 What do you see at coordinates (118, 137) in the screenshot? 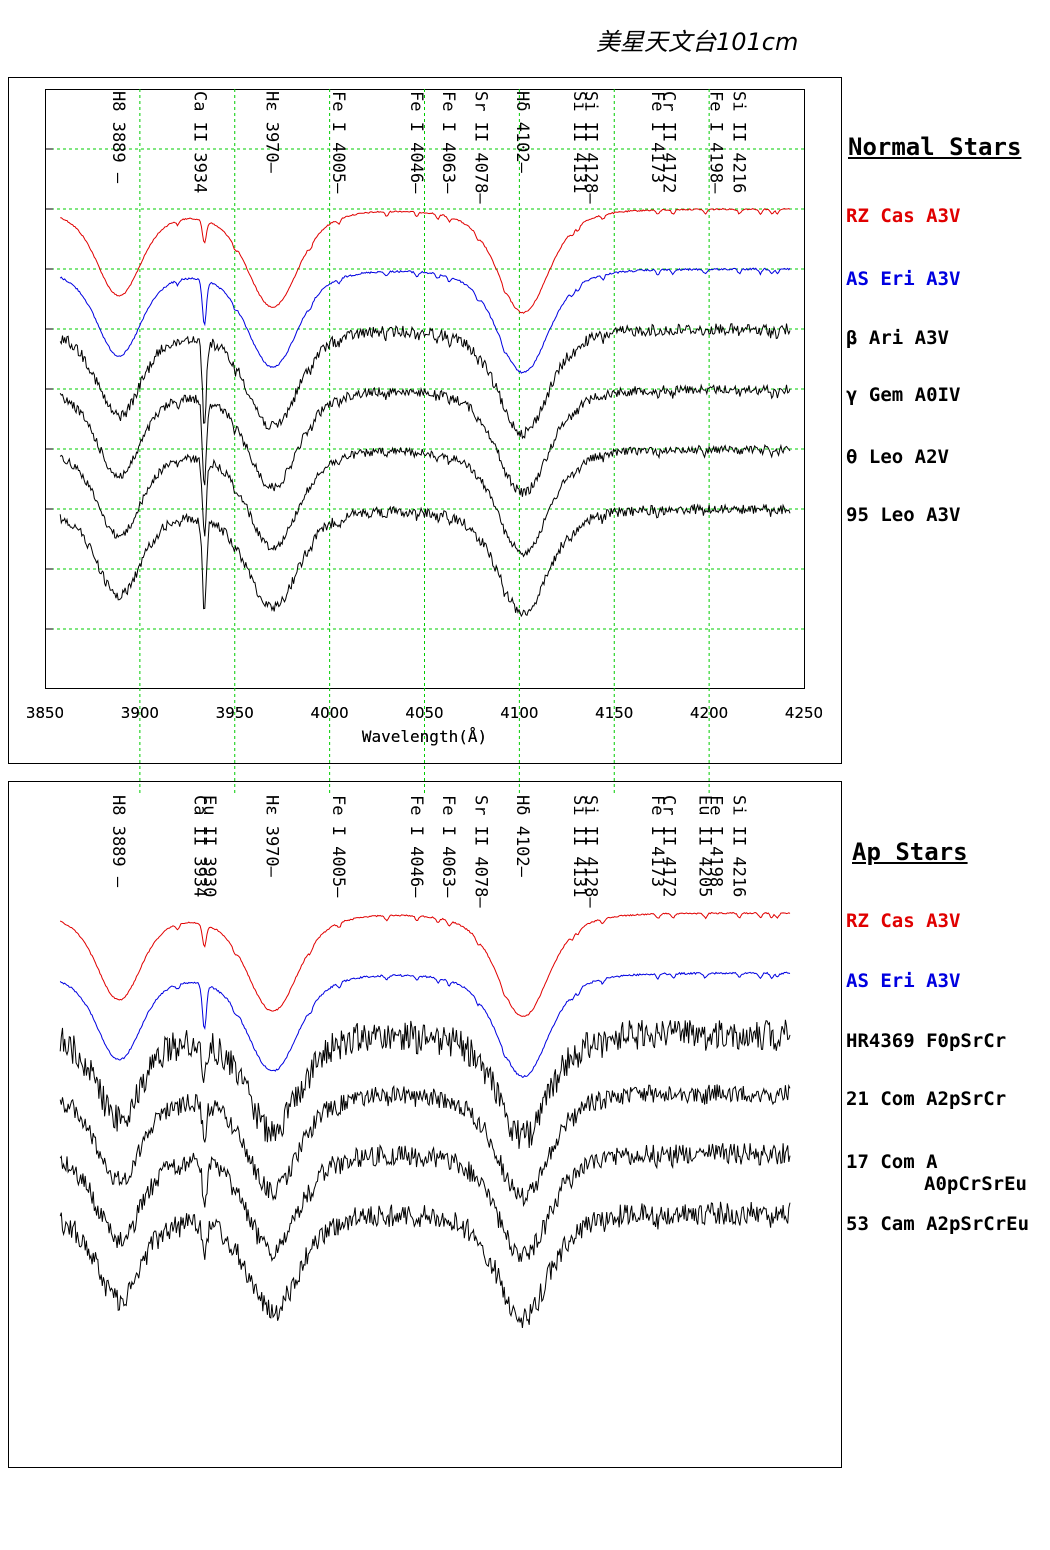
I see `line-id-label: H8 3889 —` at bounding box center [118, 137].